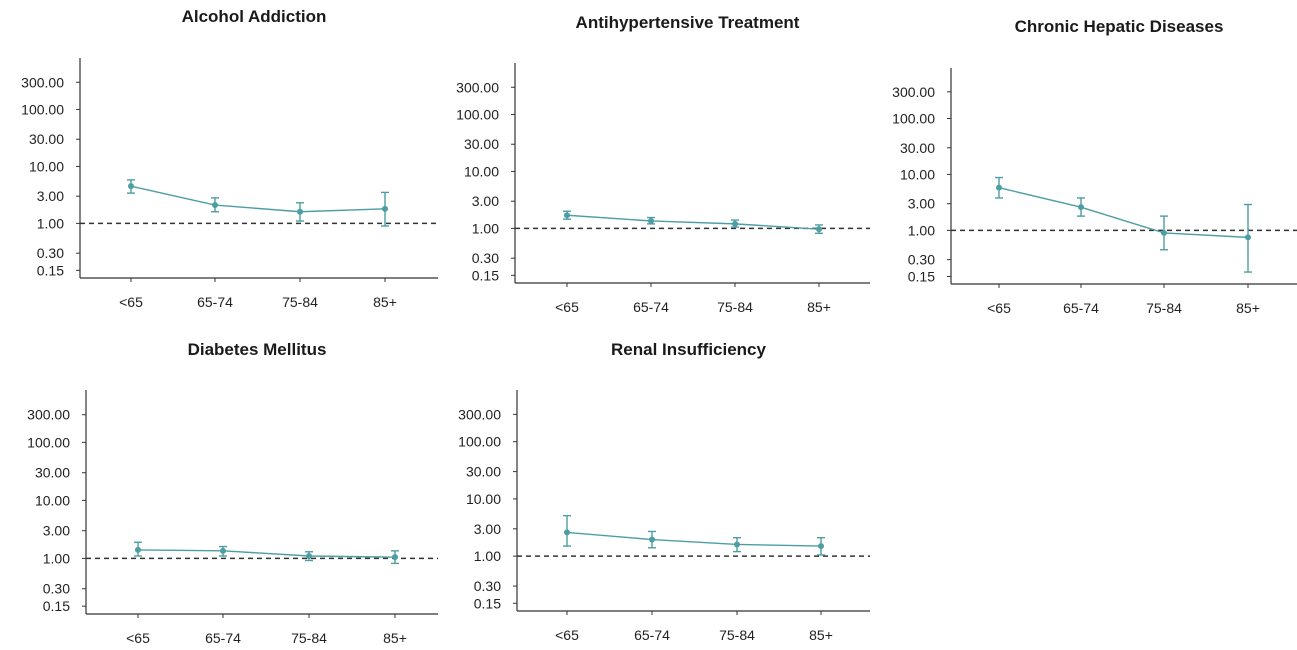 The width and height of the screenshot is (1297, 650). What do you see at coordinates (688, 349) in the screenshot?
I see `chart-title: Renal Insufficiency` at bounding box center [688, 349].